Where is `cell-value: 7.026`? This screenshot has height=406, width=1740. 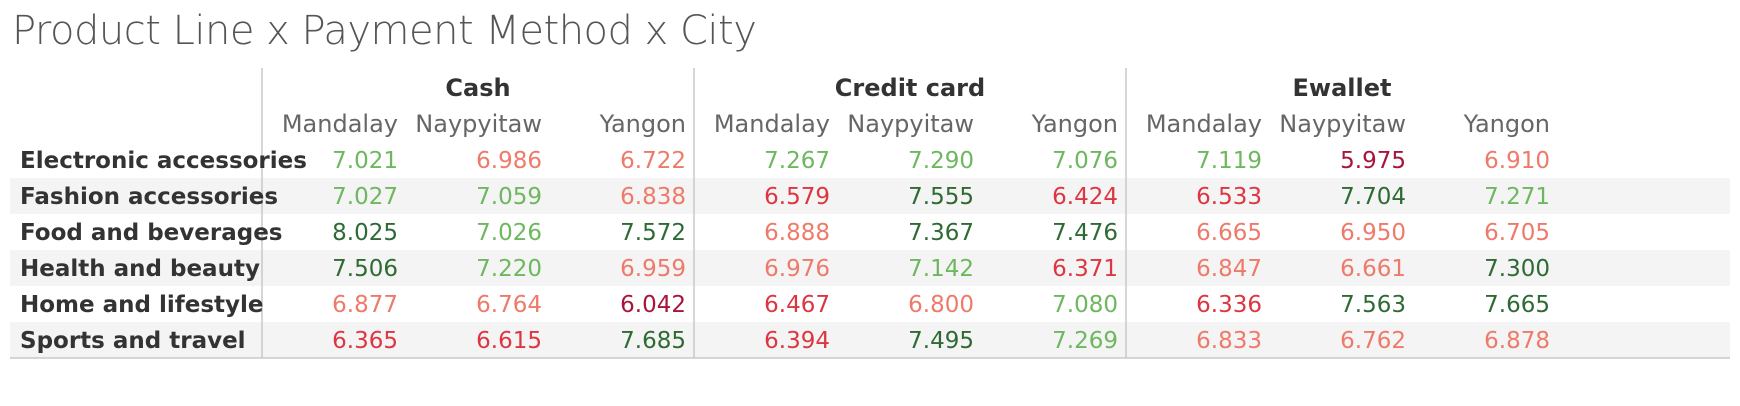
cell-value: 7.026 is located at coordinates (509, 233).